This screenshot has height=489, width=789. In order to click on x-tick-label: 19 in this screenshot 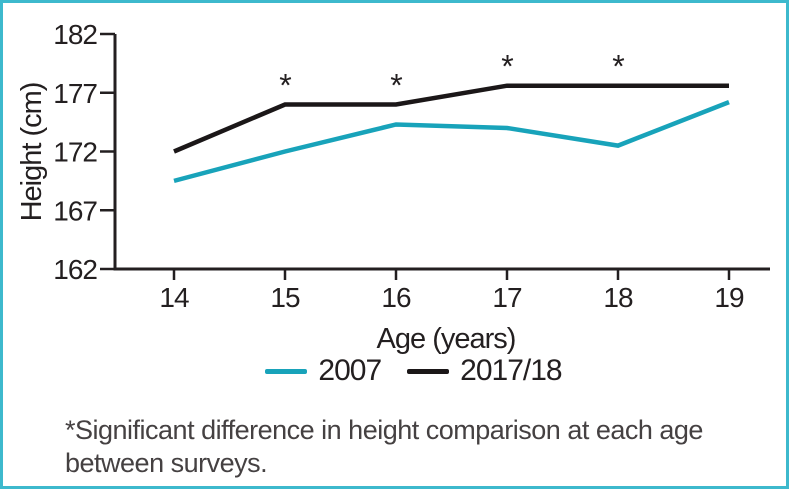, I will do `click(729, 297)`.